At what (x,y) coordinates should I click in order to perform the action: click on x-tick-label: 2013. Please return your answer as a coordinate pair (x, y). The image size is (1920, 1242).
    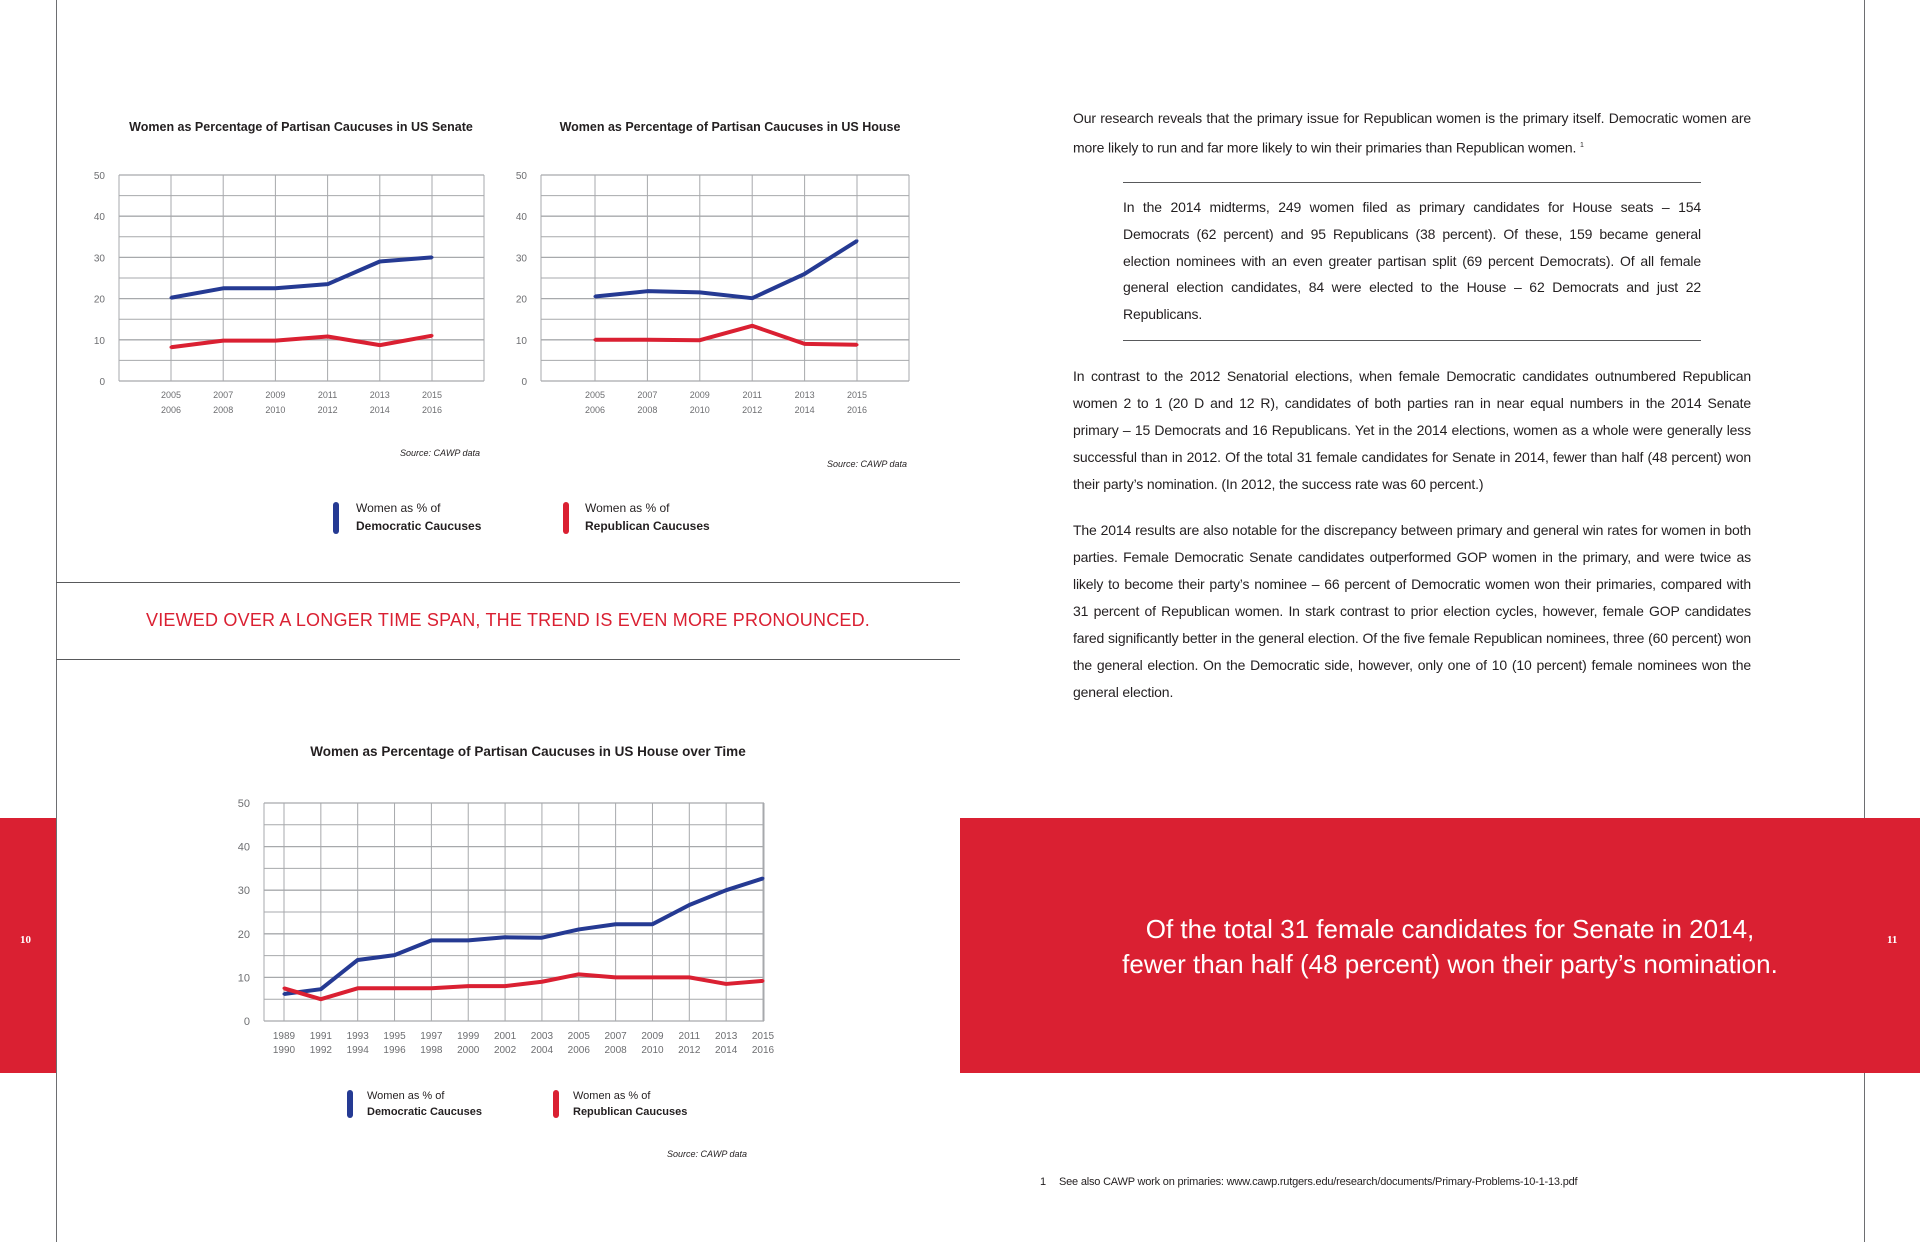
    Looking at the image, I should click on (726, 1036).